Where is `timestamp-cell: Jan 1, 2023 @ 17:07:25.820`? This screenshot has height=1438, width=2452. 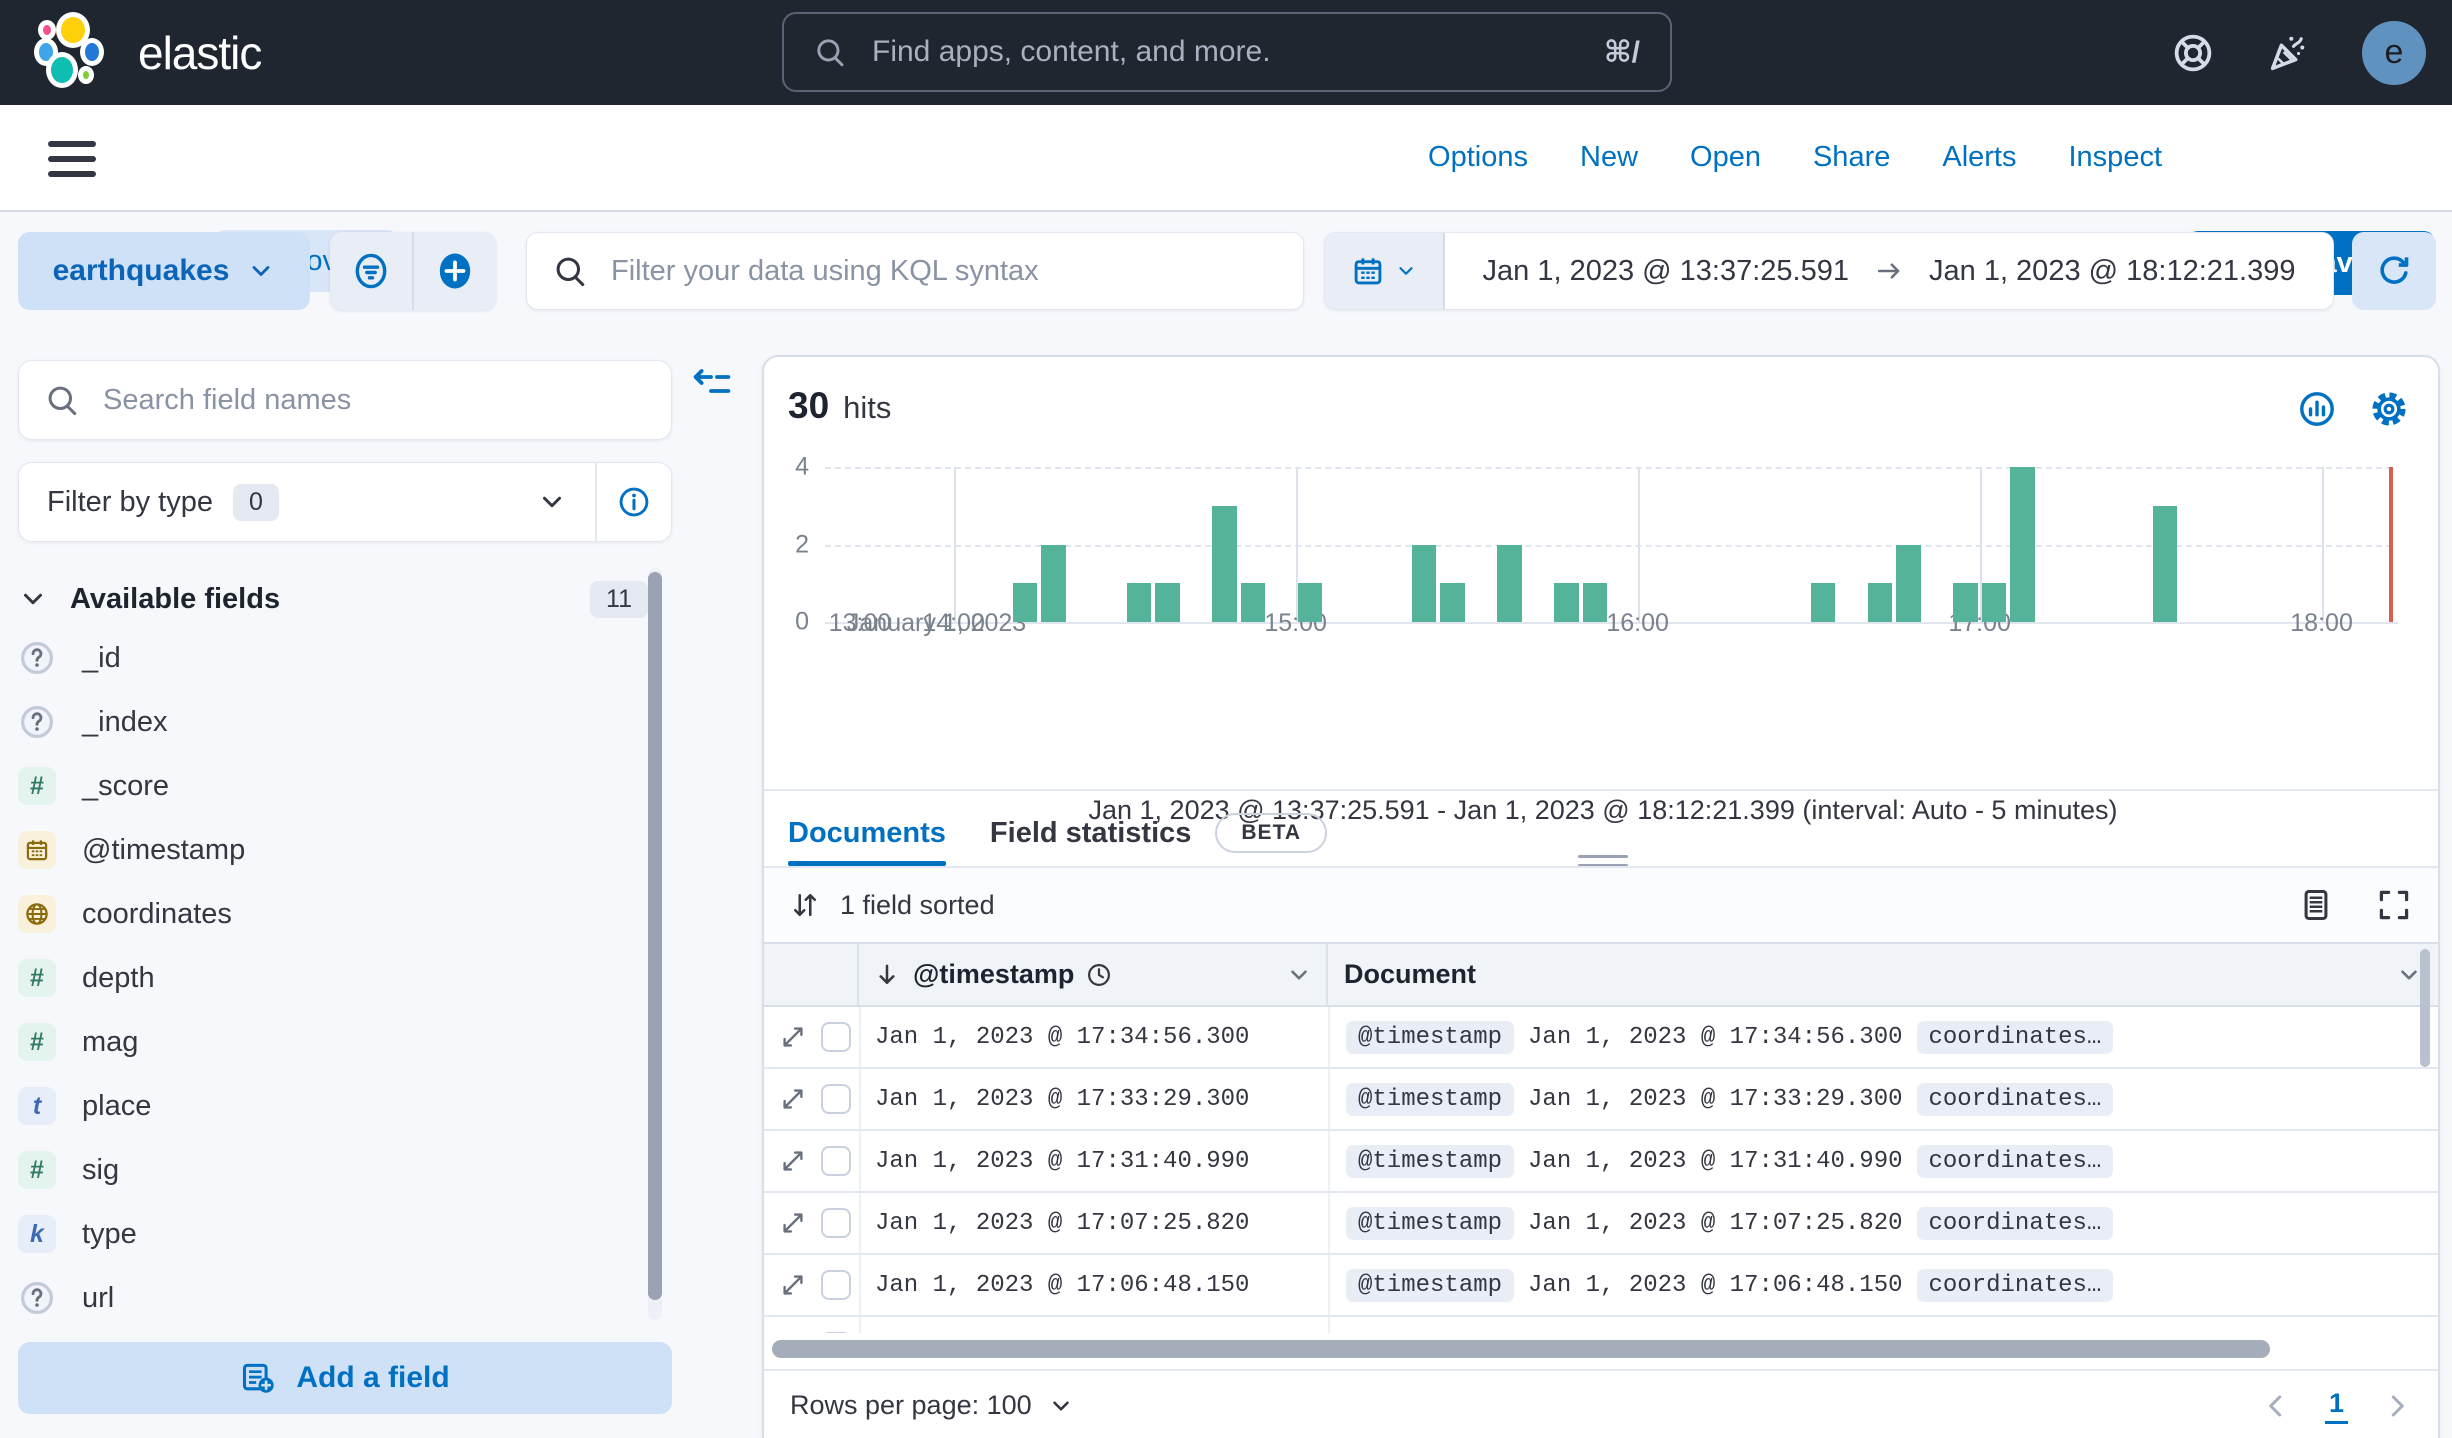 timestamp-cell: Jan 1, 2023 @ 17:07:25.820 is located at coordinates (1062, 1223).